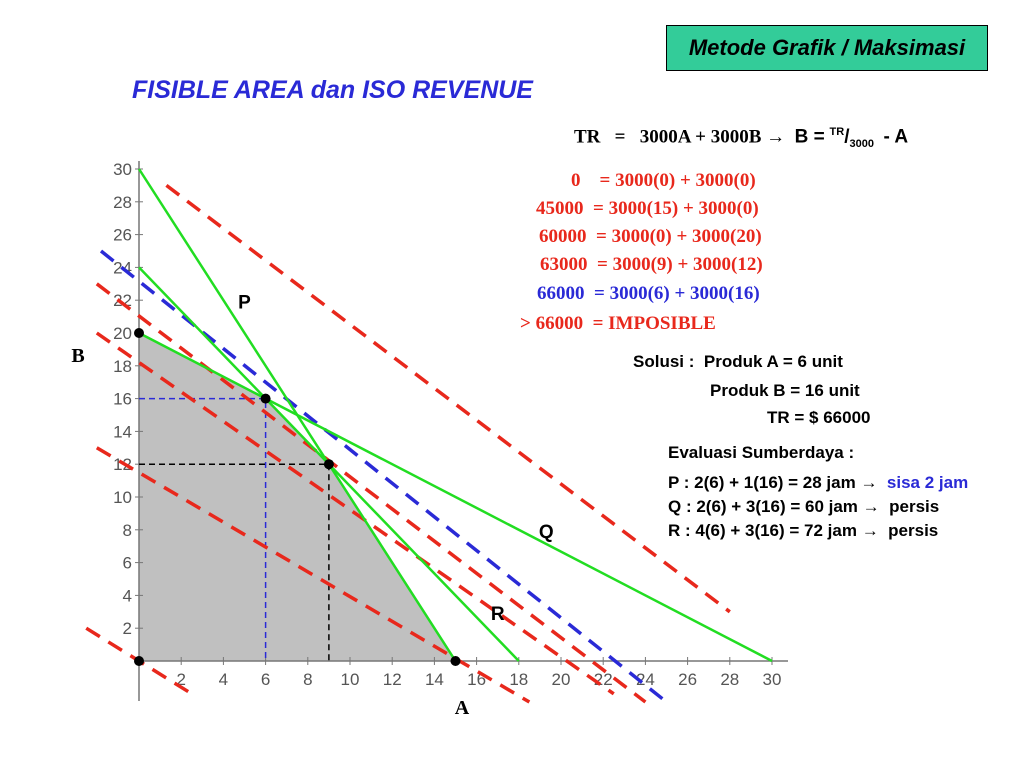 This screenshot has height=768, width=1024. What do you see at coordinates (687, 679) in the screenshot?
I see `x-tick-label: 26` at bounding box center [687, 679].